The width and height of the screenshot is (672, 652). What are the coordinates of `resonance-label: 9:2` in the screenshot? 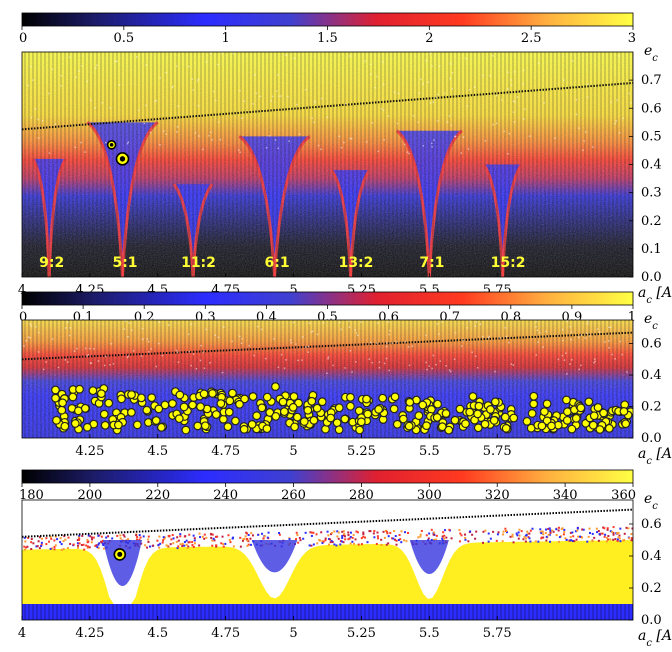 It's located at (51, 263).